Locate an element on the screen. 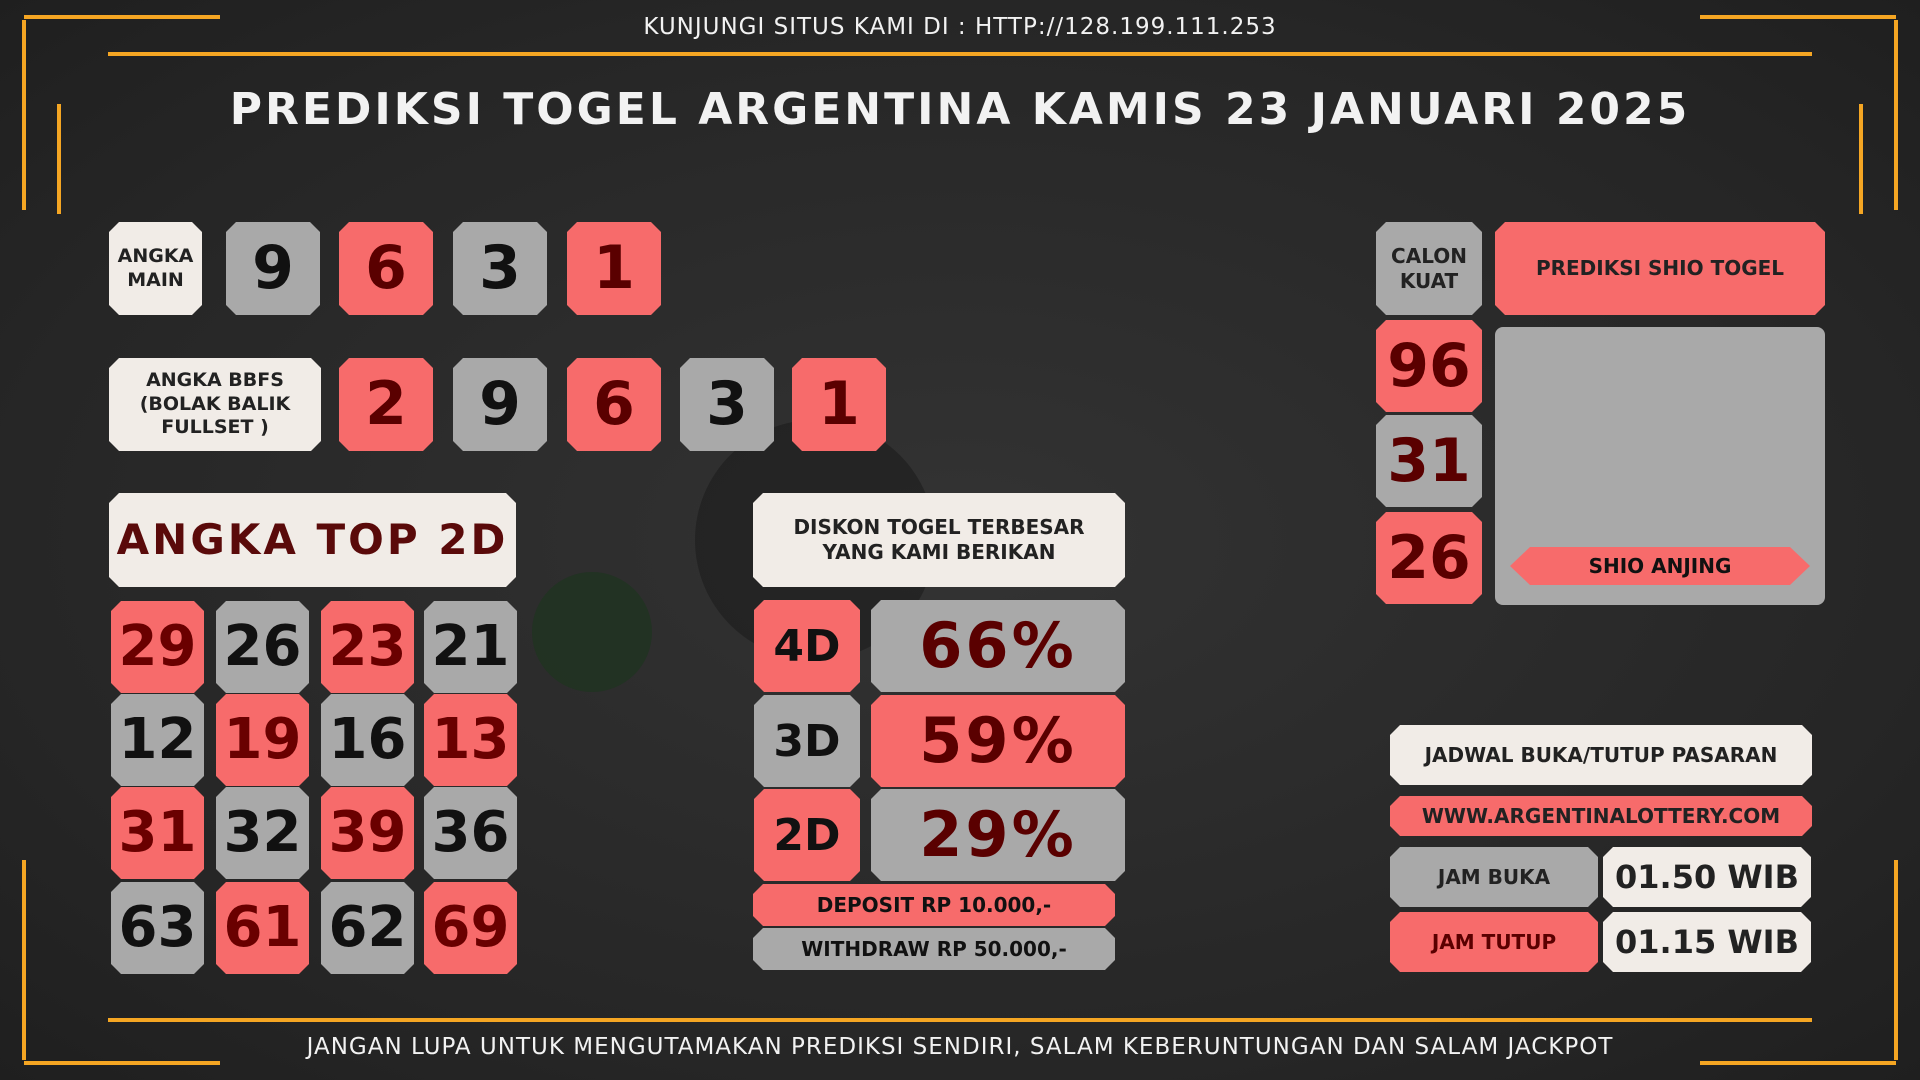 This screenshot has width=1920, height=1080. buka-label: JAM BUKA is located at coordinates (1494, 877).